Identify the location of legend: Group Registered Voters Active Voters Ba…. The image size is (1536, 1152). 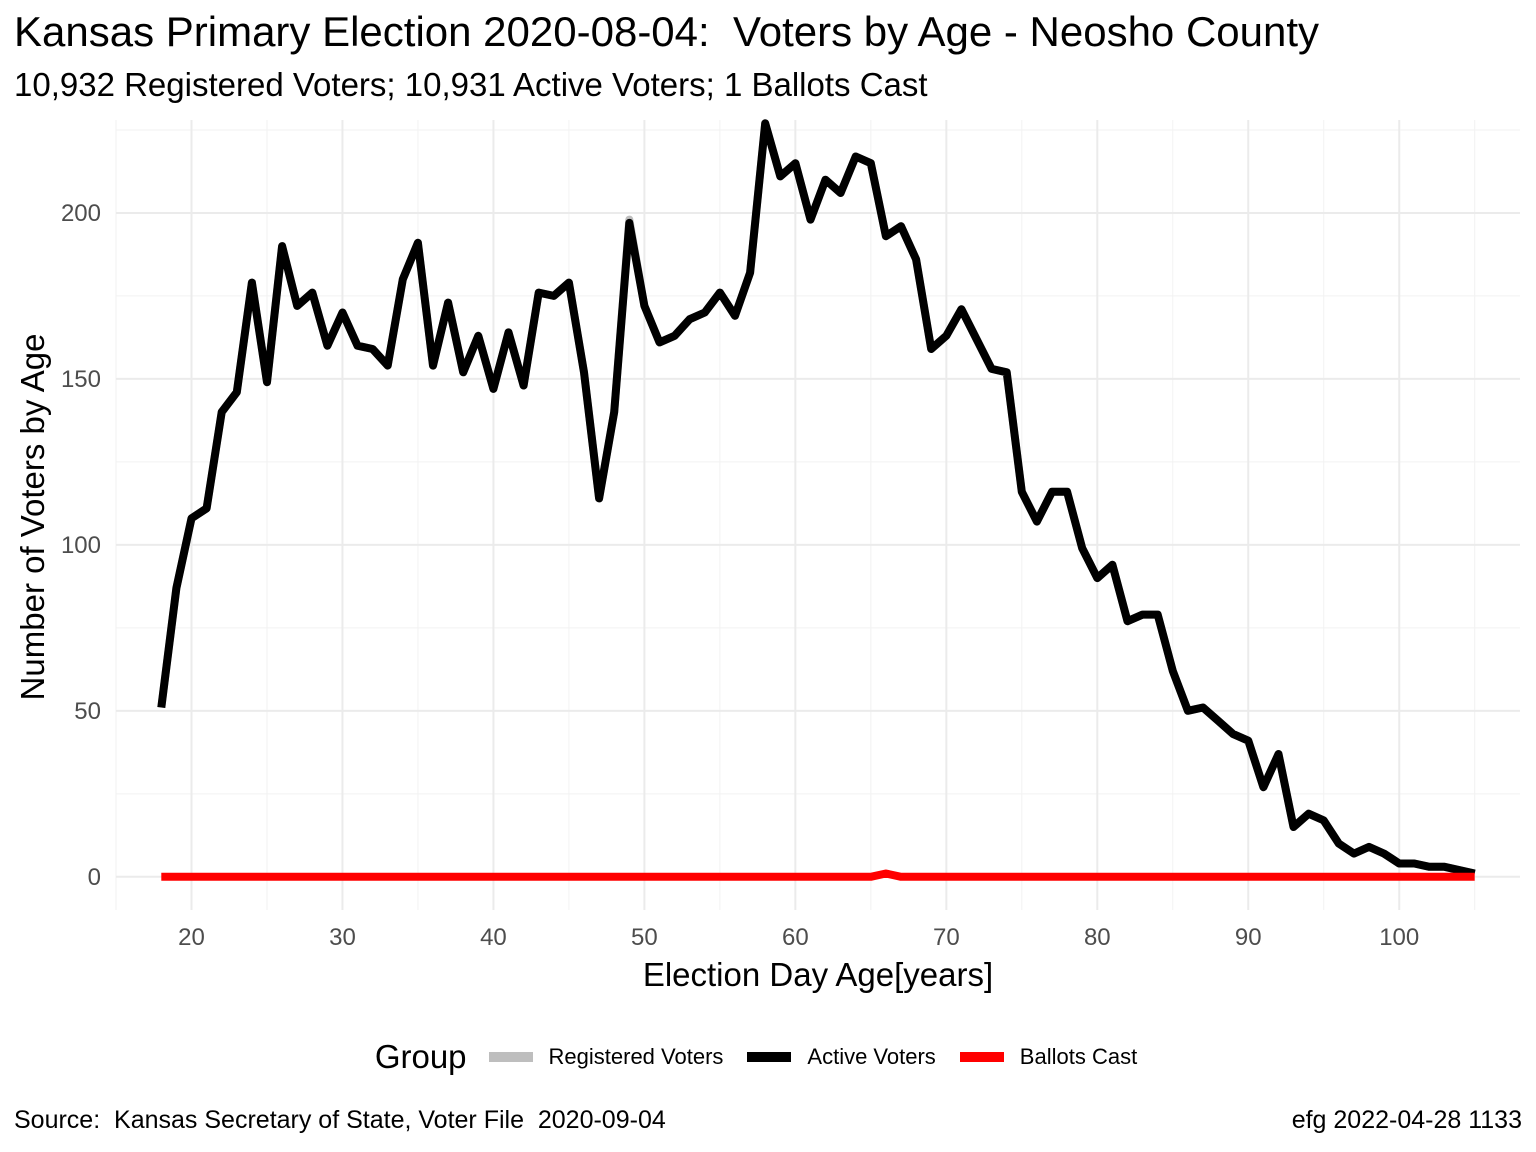
(768, 1057).